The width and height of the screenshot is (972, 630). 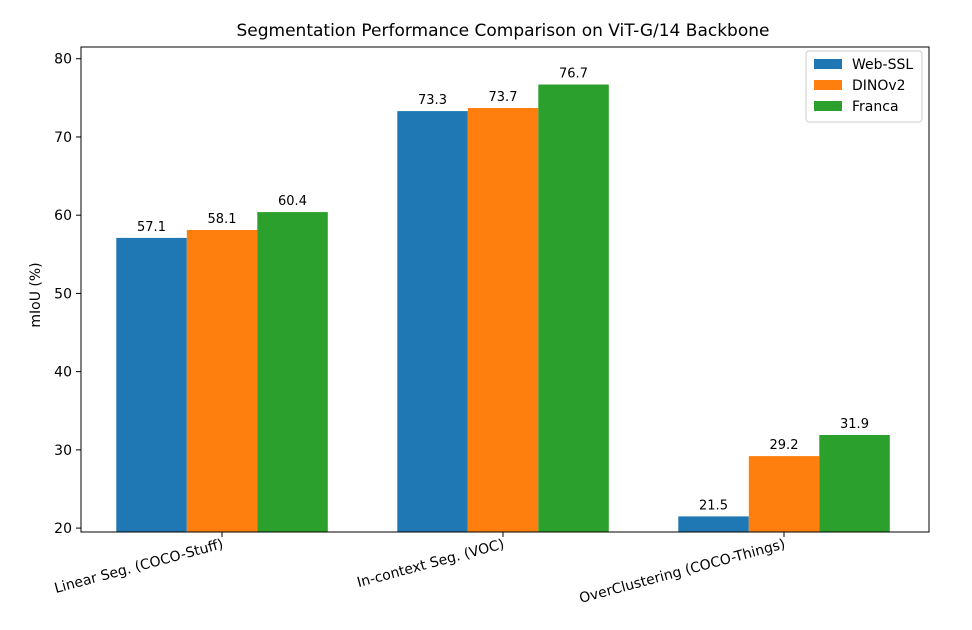 I want to click on legend: Web-SSL DINOv2 Franca, so click(x=864, y=86).